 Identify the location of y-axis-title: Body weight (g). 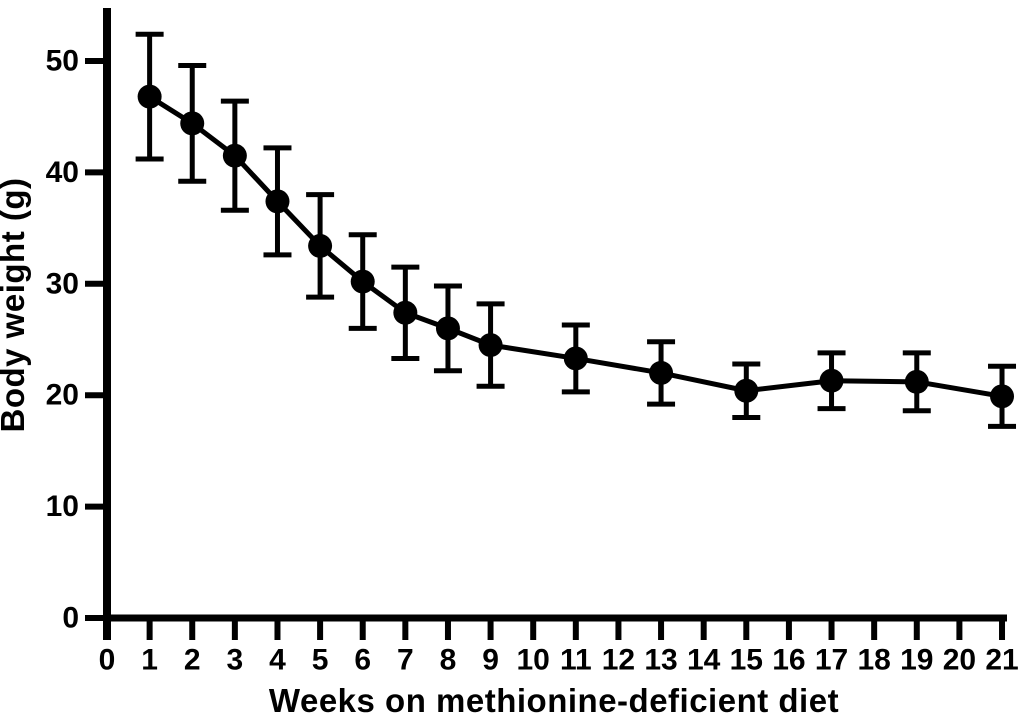
(15, 305).